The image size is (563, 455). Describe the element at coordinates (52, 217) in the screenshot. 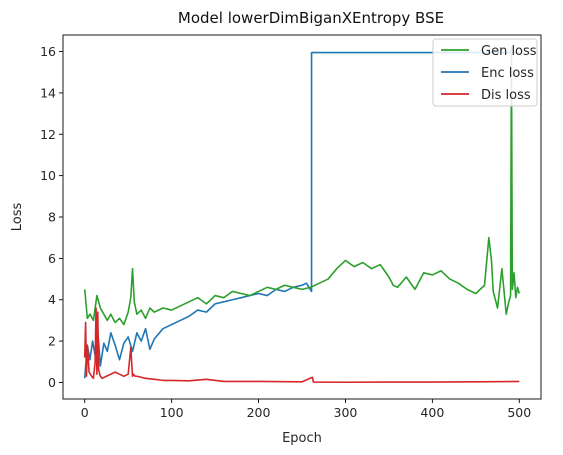

I see `y-tick-label: 8` at that location.